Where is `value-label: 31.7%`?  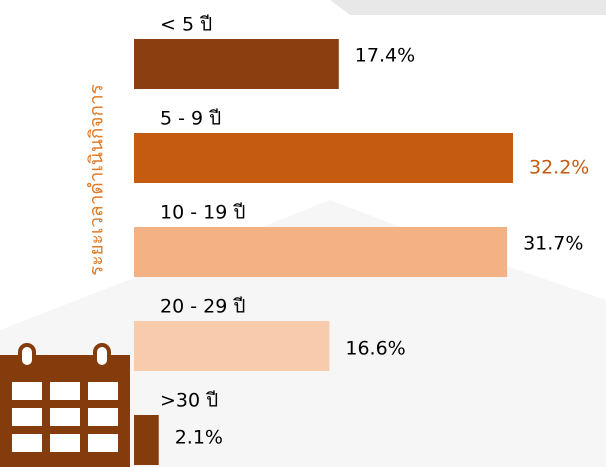 value-label: 31.7% is located at coordinates (553, 244).